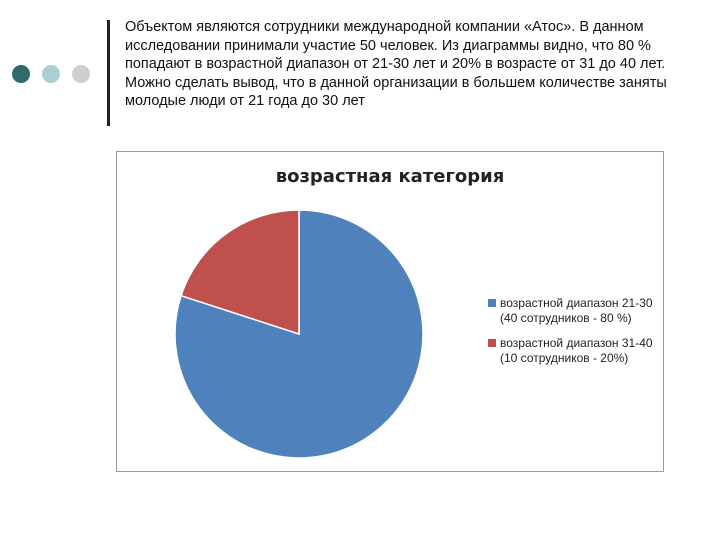  What do you see at coordinates (564, 358) in the screenshot?
I see `legend-sublabel: (10 сотрудников - 20%)` at bounding box center [564, 358].